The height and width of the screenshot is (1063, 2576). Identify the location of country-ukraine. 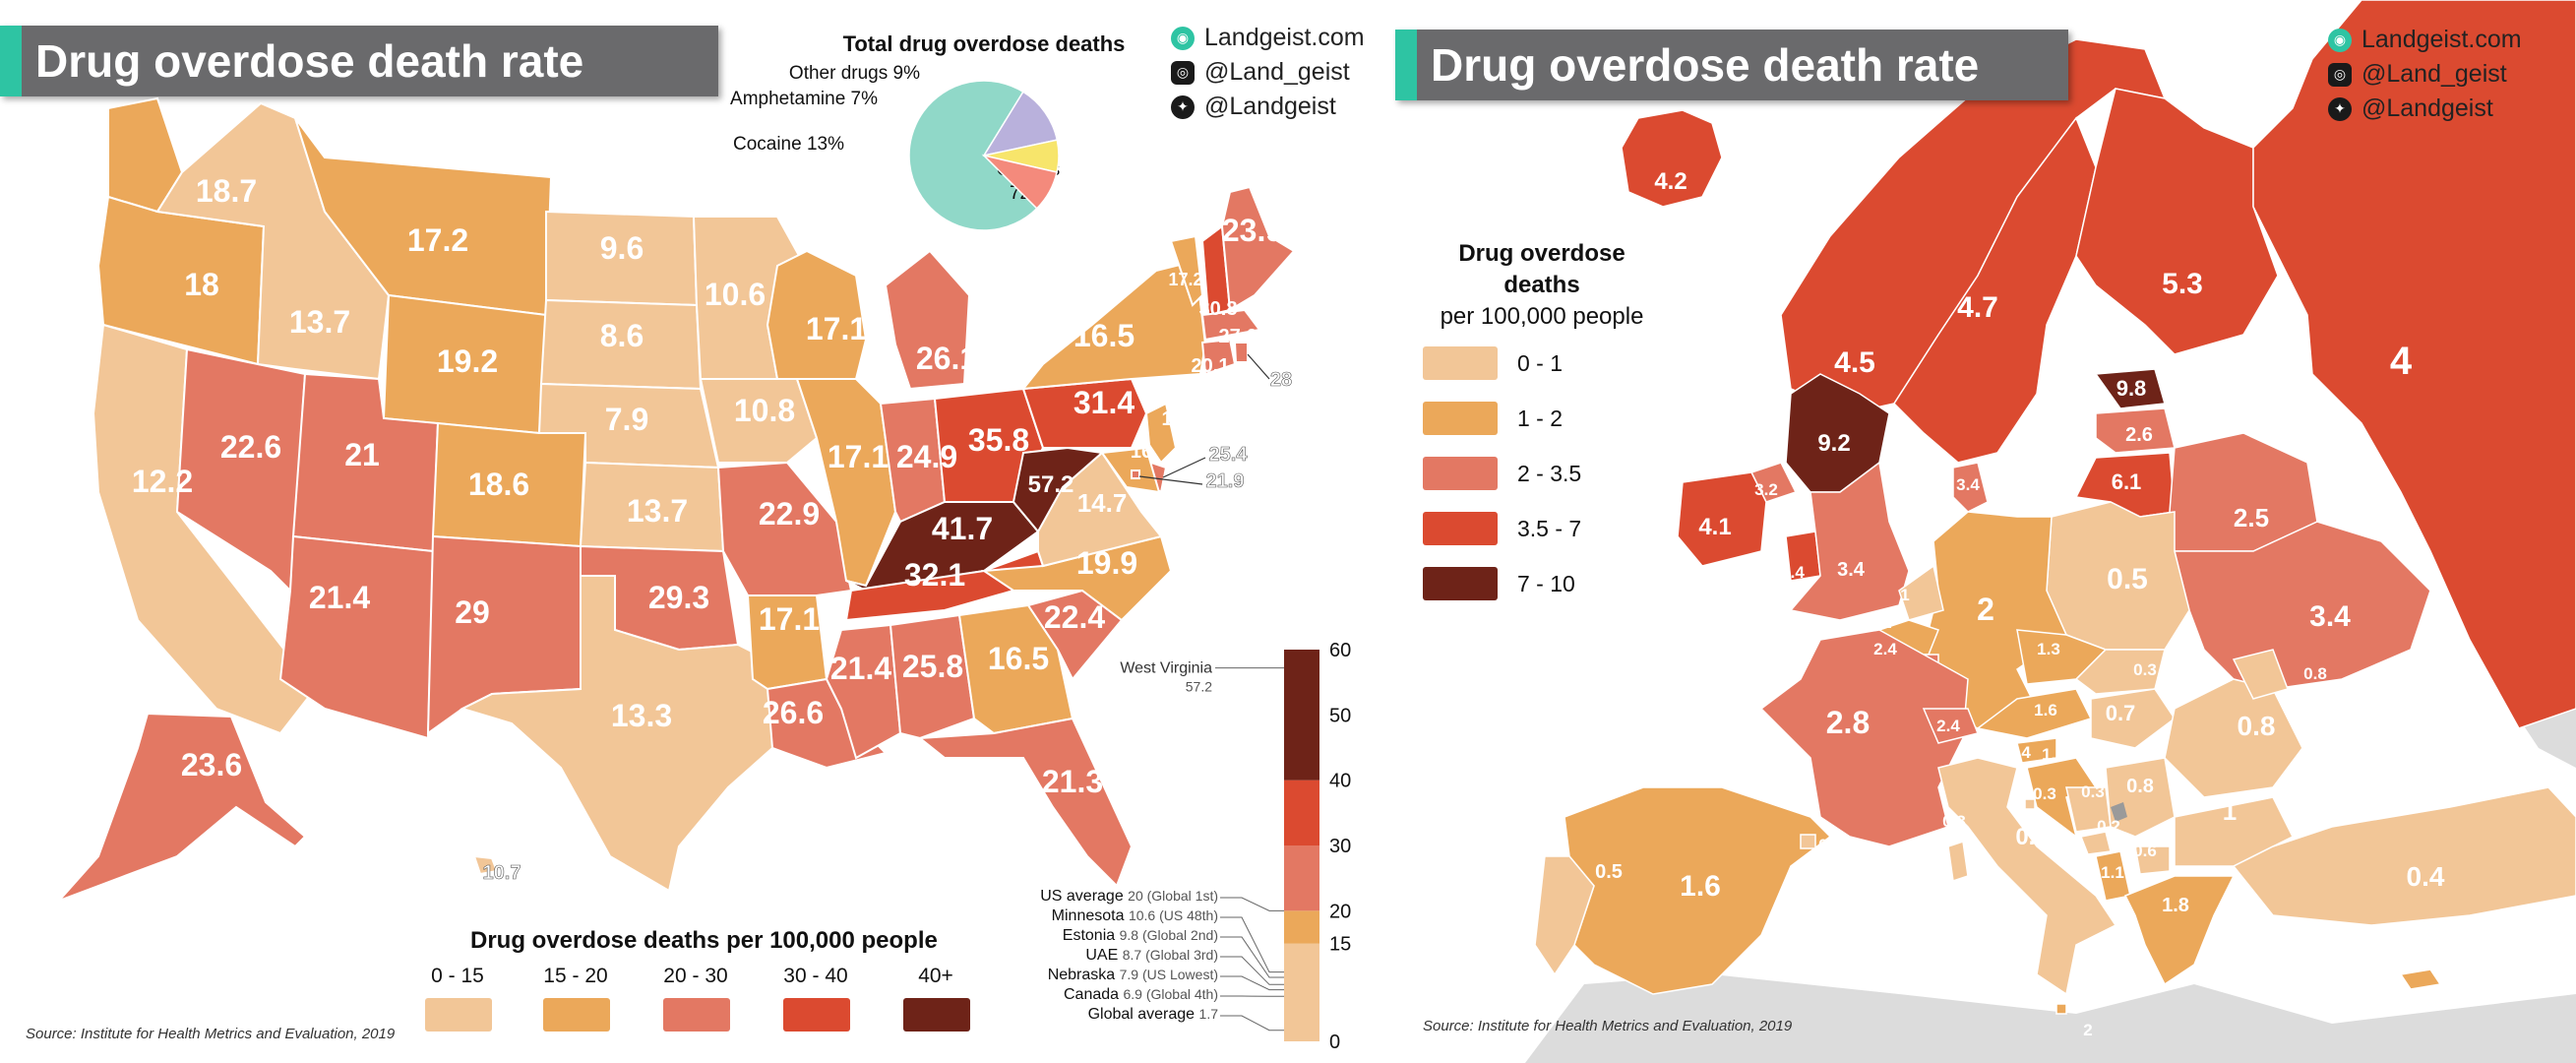
(2302, 605).